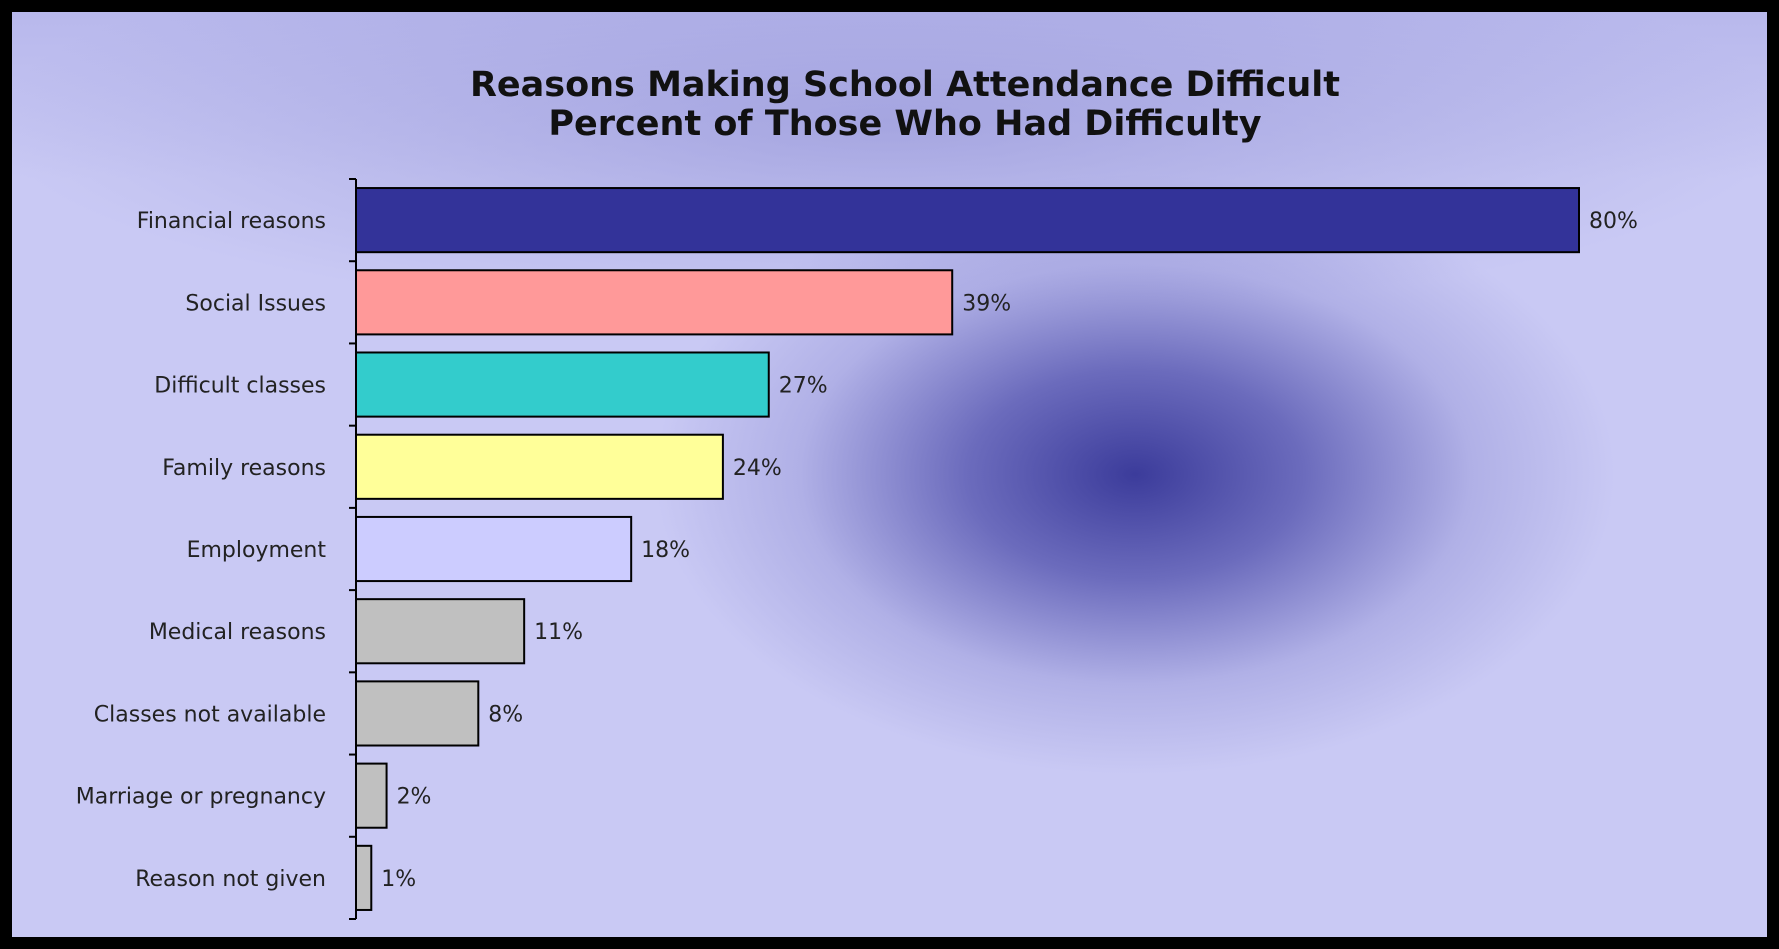  Describe the element at coordinates (353, 549) in the screenshot. I see `category-axis` at that location.